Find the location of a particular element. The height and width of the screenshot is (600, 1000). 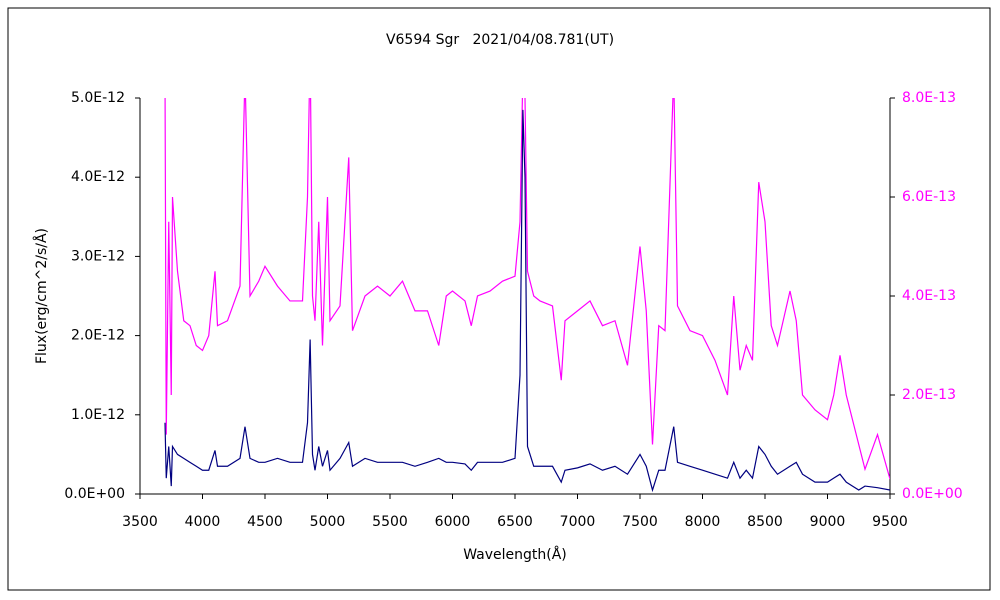

y-tick-label: 3.0E-12 is located at coordinates (98, 256).